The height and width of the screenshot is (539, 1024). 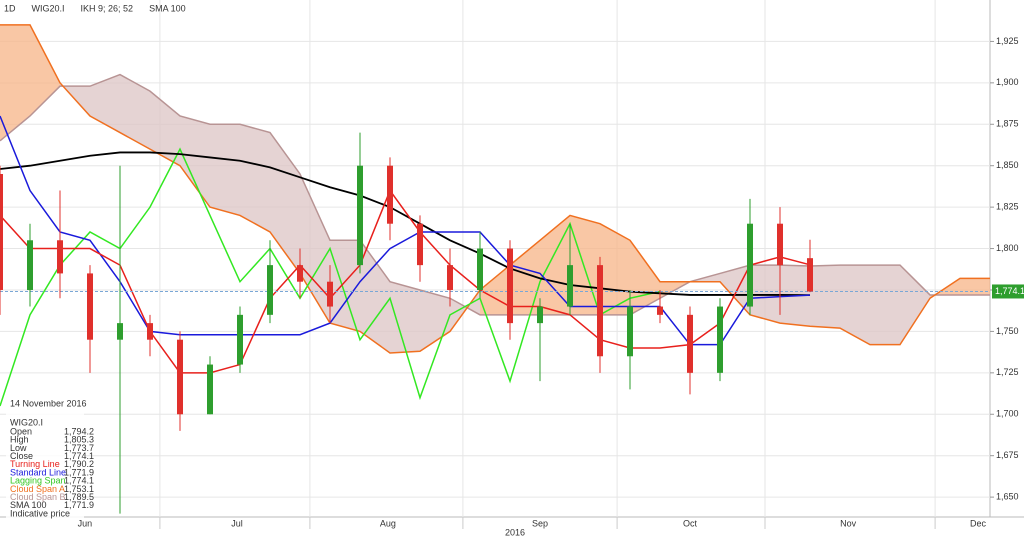 What do you see at coordinates (48, 8) in the screenshot?
I see `header-item: WIG20.I` at bounding box center [48, 8].